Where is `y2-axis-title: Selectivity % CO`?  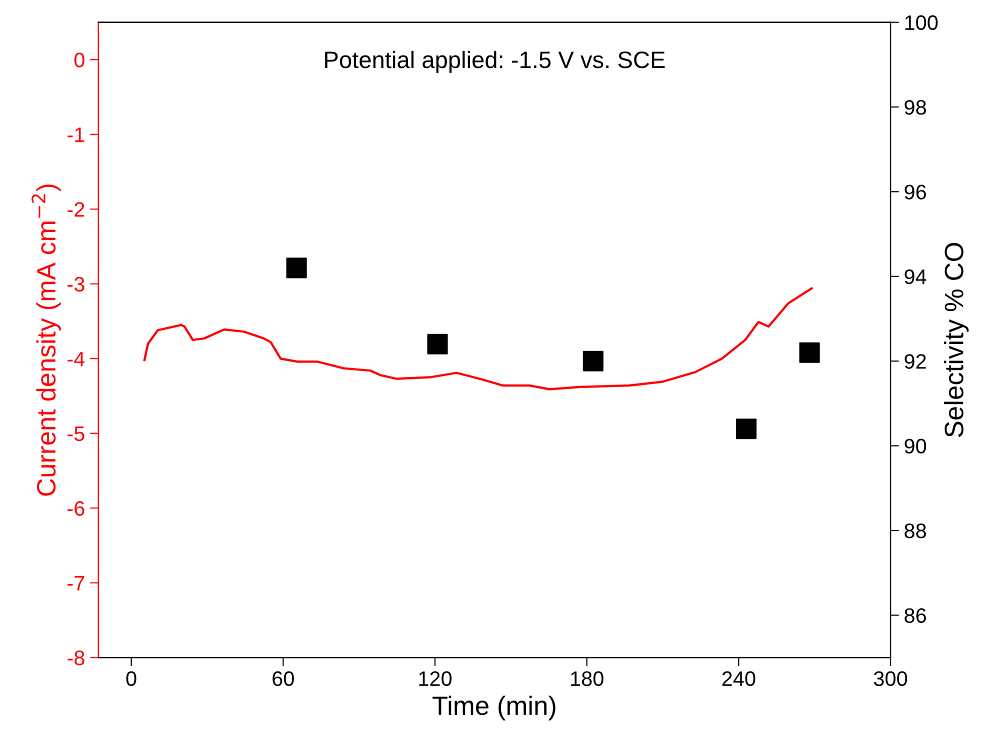
y2-axis-title: Selectivity % CO is located at coordinates (956, 339).